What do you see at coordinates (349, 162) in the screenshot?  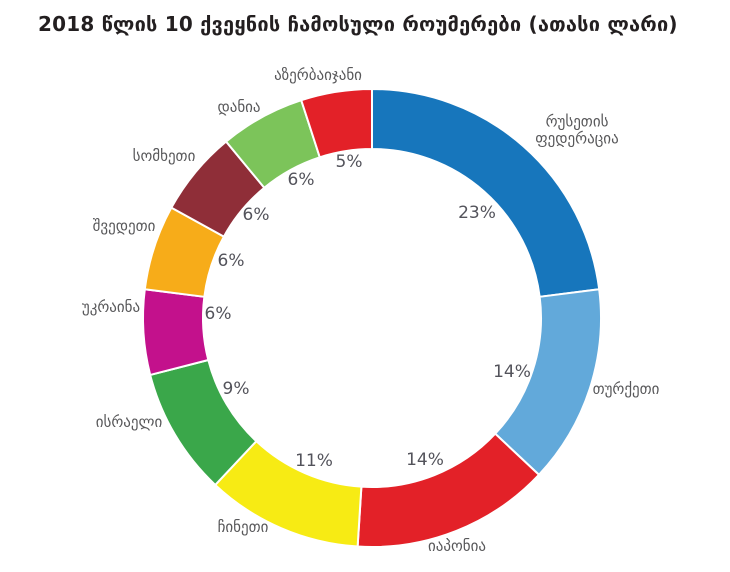 I see `slice-percent-azerbaijan: 5%` at bounding box center [349, 162].